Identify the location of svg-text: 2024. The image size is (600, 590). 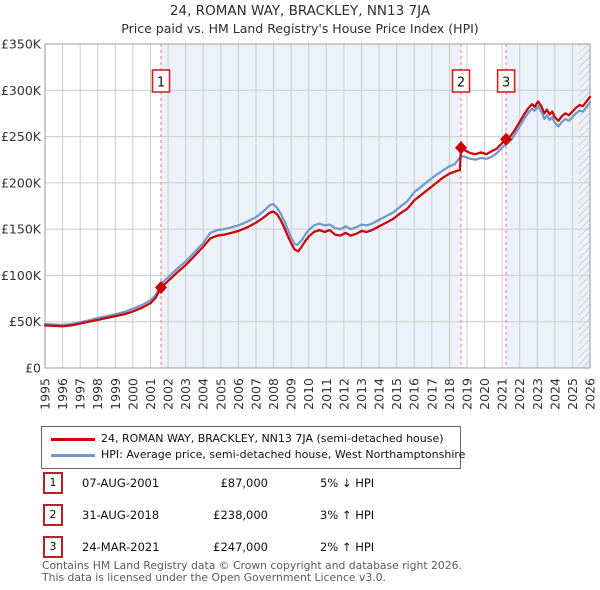
(554, 394).